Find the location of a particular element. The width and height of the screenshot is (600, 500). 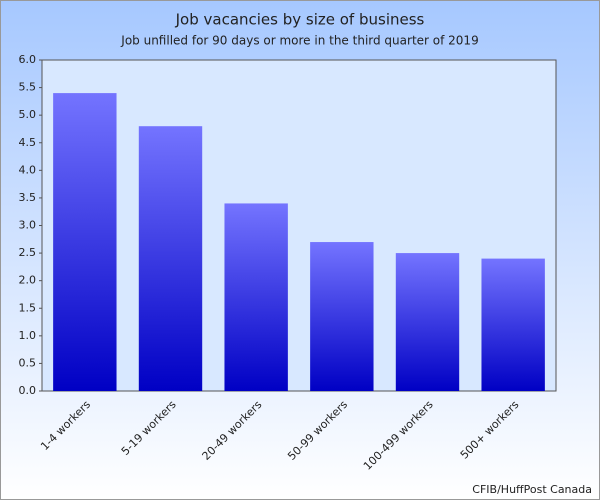

y-tick-label: 3.5 is located at coordinates (28, 197).